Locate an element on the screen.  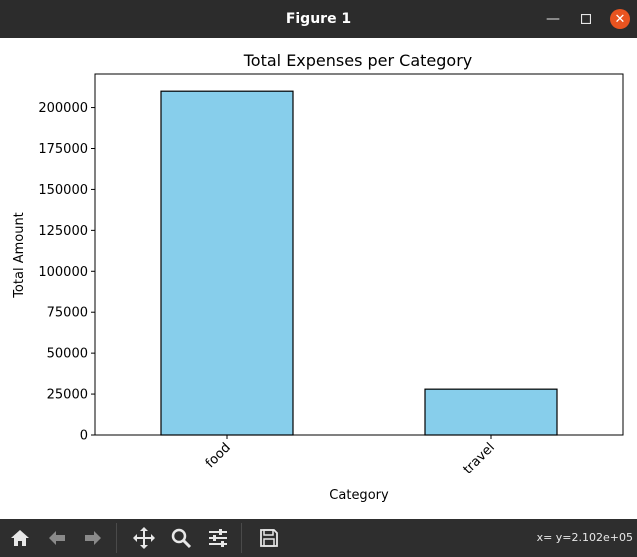
close-icon: ✕ is located at coordinates (620, 19).